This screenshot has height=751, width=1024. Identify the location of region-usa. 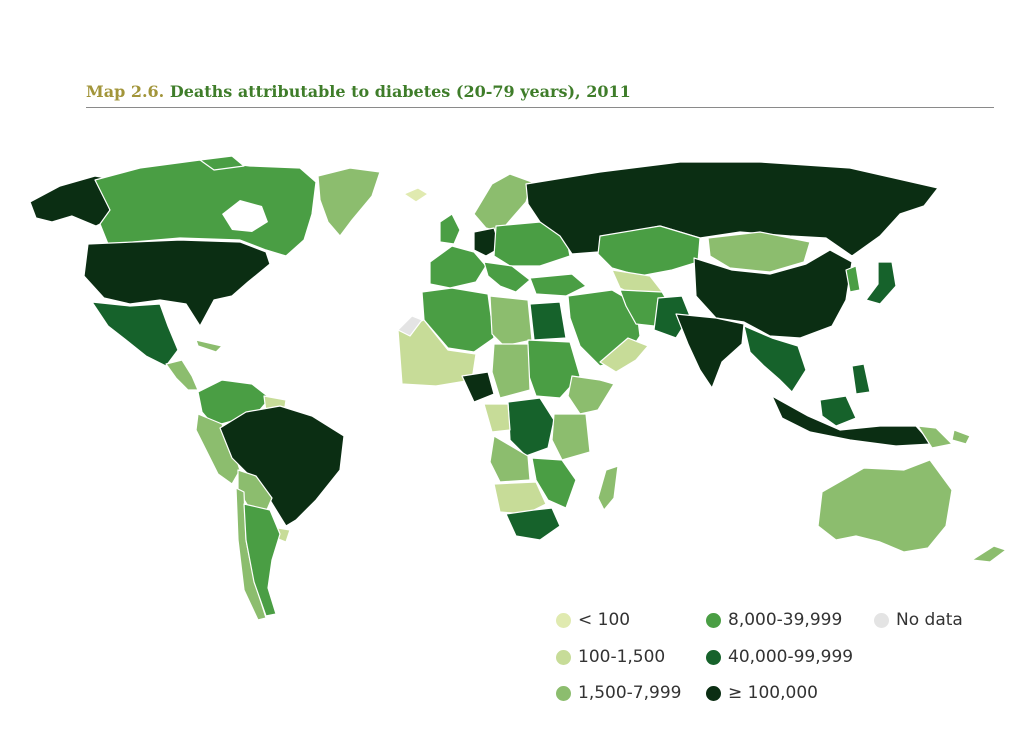
(177, 283).